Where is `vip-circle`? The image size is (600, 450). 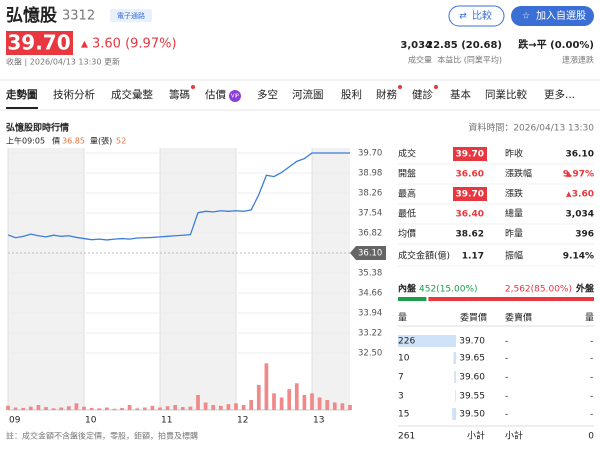
vip-circle is located at coordinates (235, 96).